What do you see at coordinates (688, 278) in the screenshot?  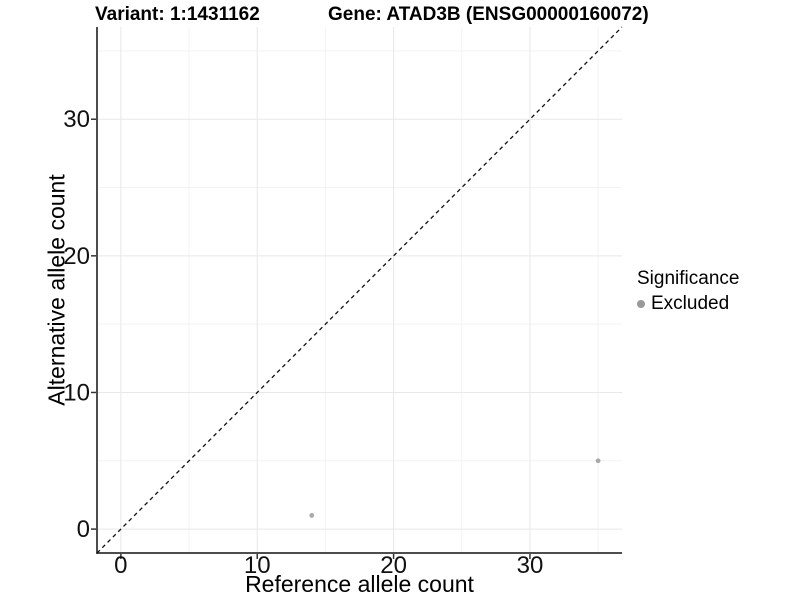 I see `legend-title: Significance` at bounding box center [688, 278].